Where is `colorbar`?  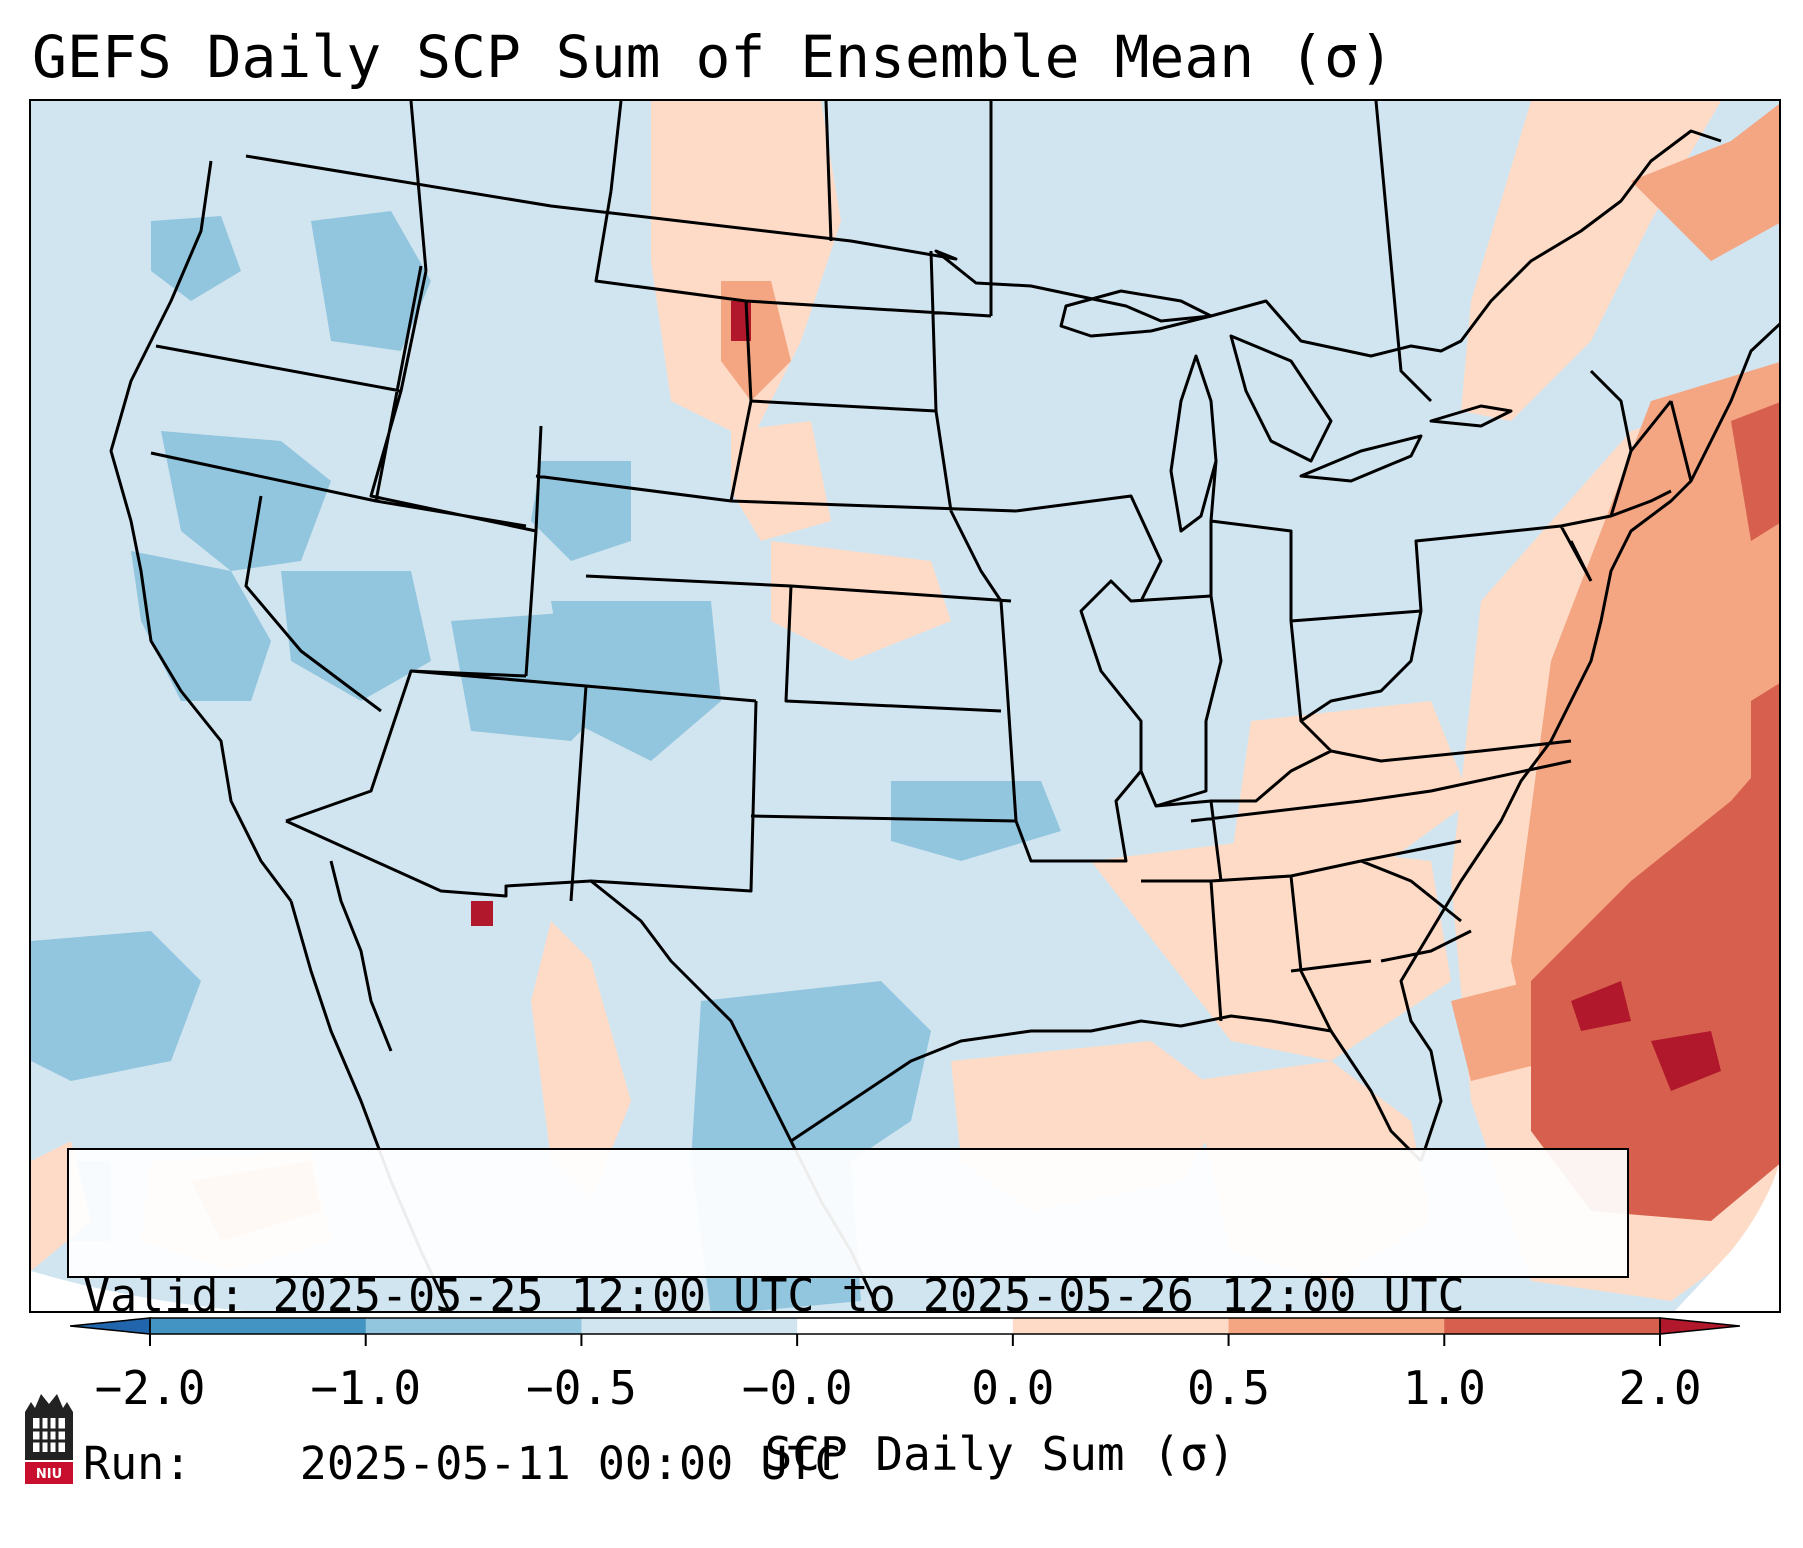
colorbar is located at coordinates (905, 1331).